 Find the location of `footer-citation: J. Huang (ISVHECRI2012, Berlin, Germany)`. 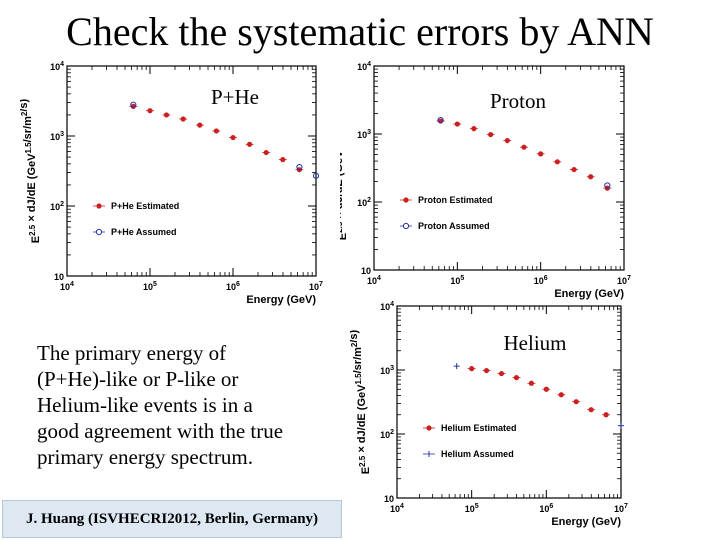

footer-citation: J. Huang (ISVHECRI2012, Berlin, Germany) is located at coordinates (172, 519).